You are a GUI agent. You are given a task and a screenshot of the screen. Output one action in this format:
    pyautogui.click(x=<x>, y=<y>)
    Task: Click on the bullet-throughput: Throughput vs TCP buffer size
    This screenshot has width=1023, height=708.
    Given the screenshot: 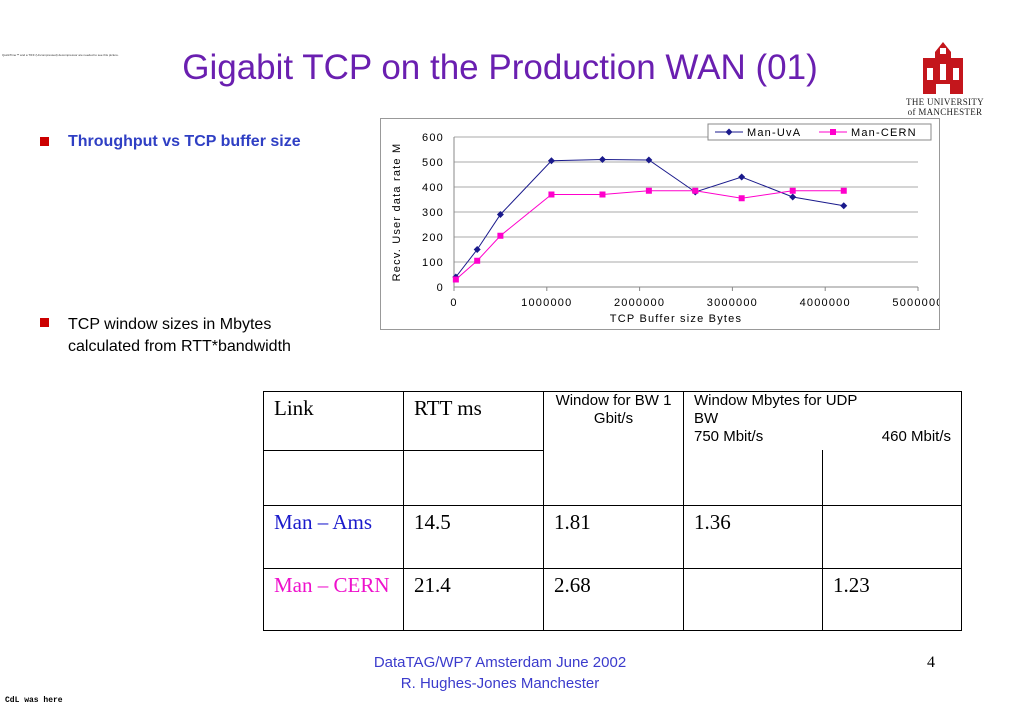 What is the action you would take?
    pyautogui.click(x=184, y=141)
    